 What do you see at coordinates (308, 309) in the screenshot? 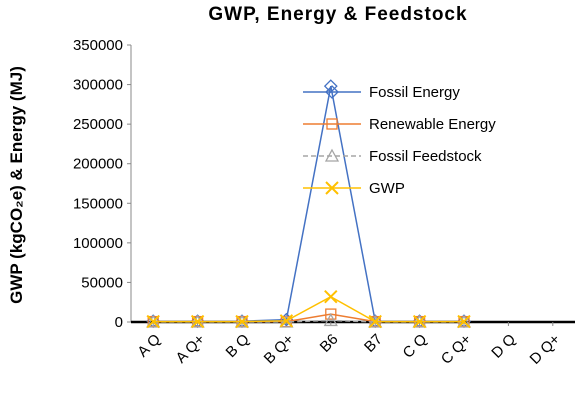
I see `series-line` at bounding box center [308, 309].